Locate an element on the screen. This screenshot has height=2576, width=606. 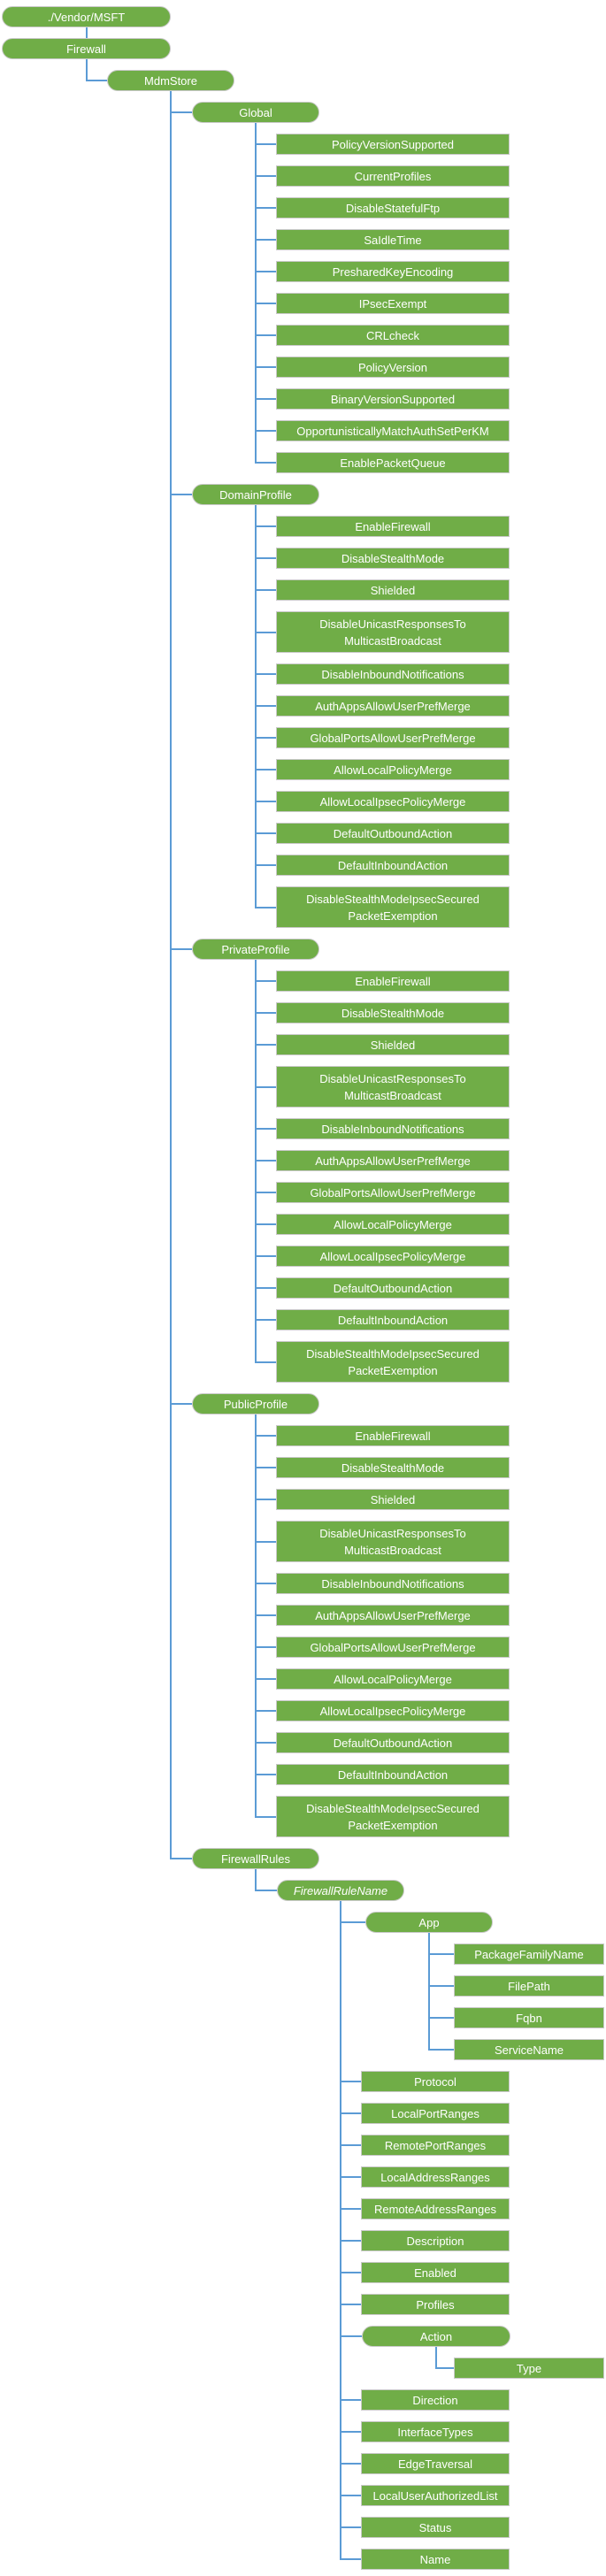
node-domain-profile: DomainProfile is located at coordinates (255, 494).